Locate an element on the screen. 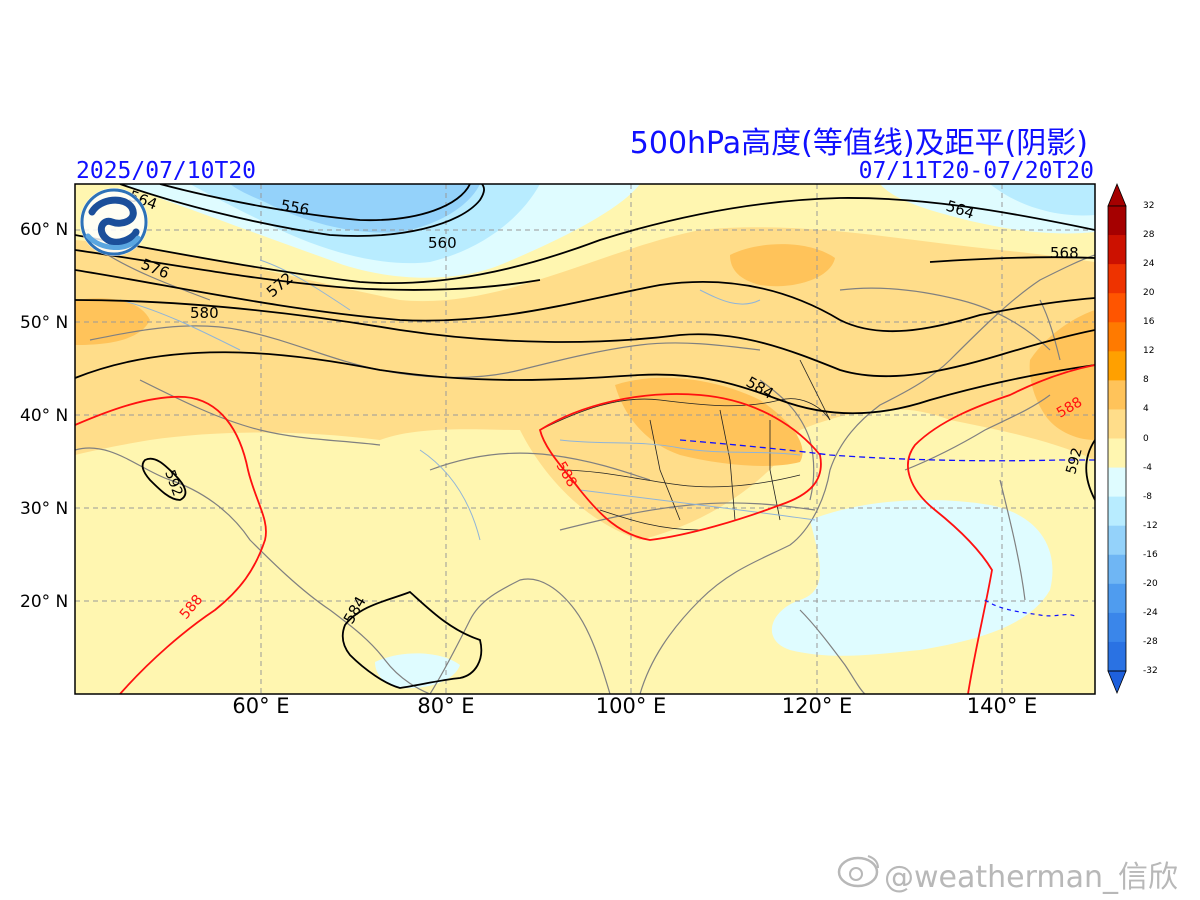  colorbar-tick-label: -16 is located at coordinates (1150, 554).